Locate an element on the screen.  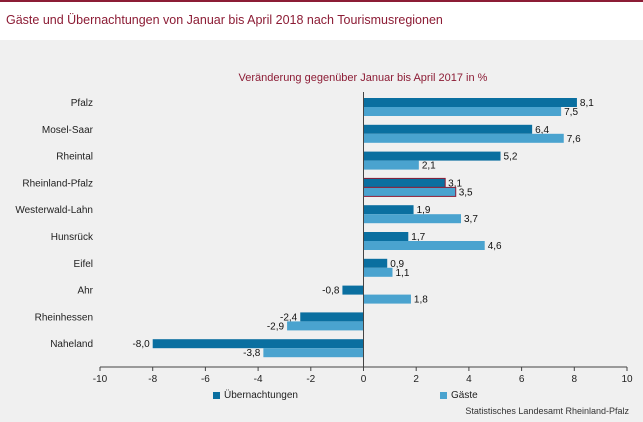
x-tick-label: -4 is located at coordinates (258, 379).